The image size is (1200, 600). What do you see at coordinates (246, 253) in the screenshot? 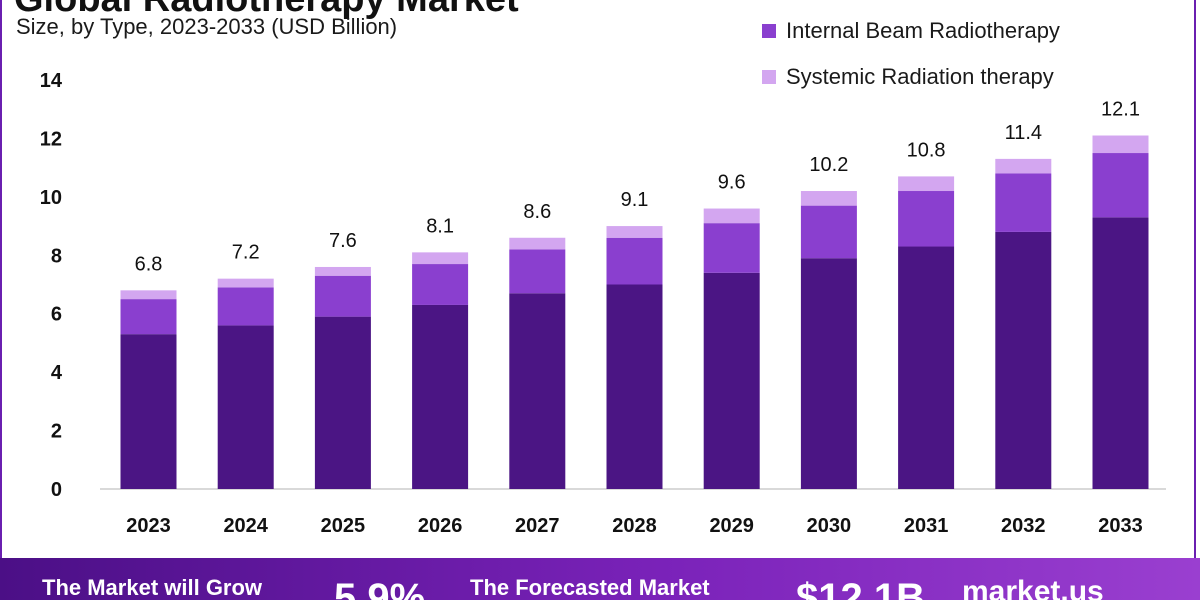
I see `bar-total-label: 7.2` at bounding box center [246, 253].